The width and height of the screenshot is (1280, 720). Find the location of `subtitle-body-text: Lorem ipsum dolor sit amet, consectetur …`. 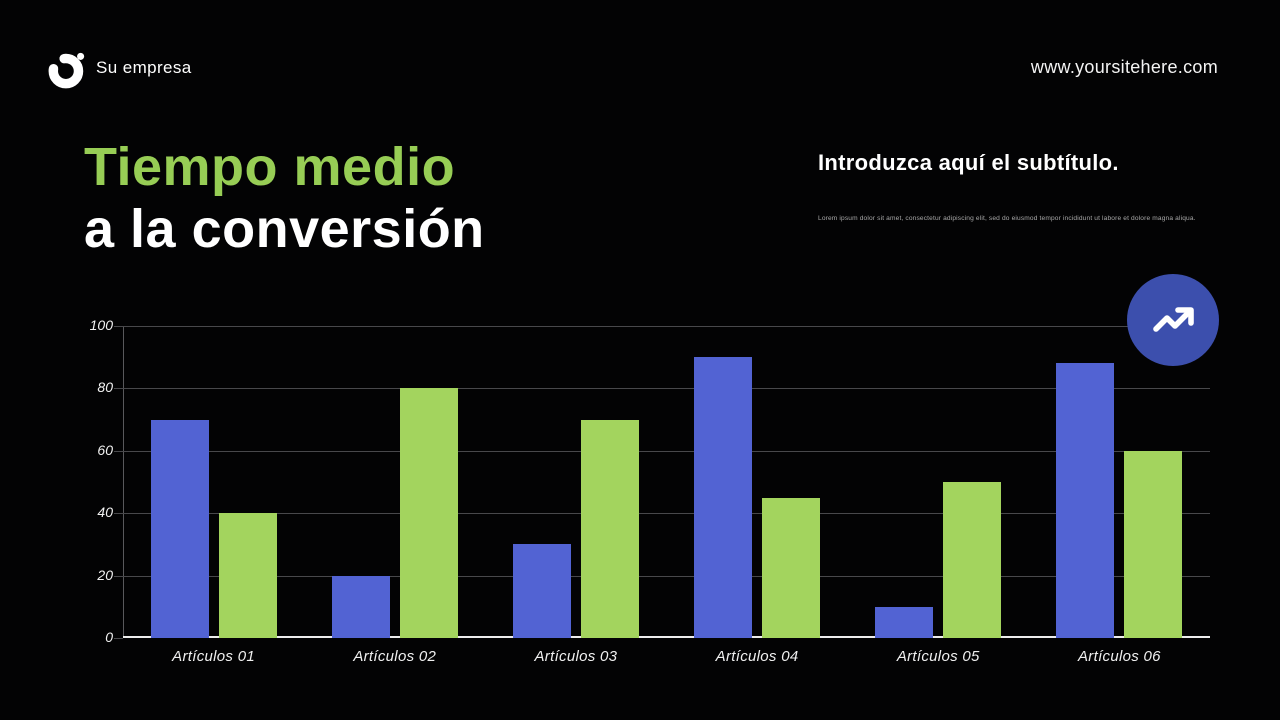

subtitle-body-text: Lorem ipsum dolor sit amet, consectetur … is located at coordinates (1007, 218).